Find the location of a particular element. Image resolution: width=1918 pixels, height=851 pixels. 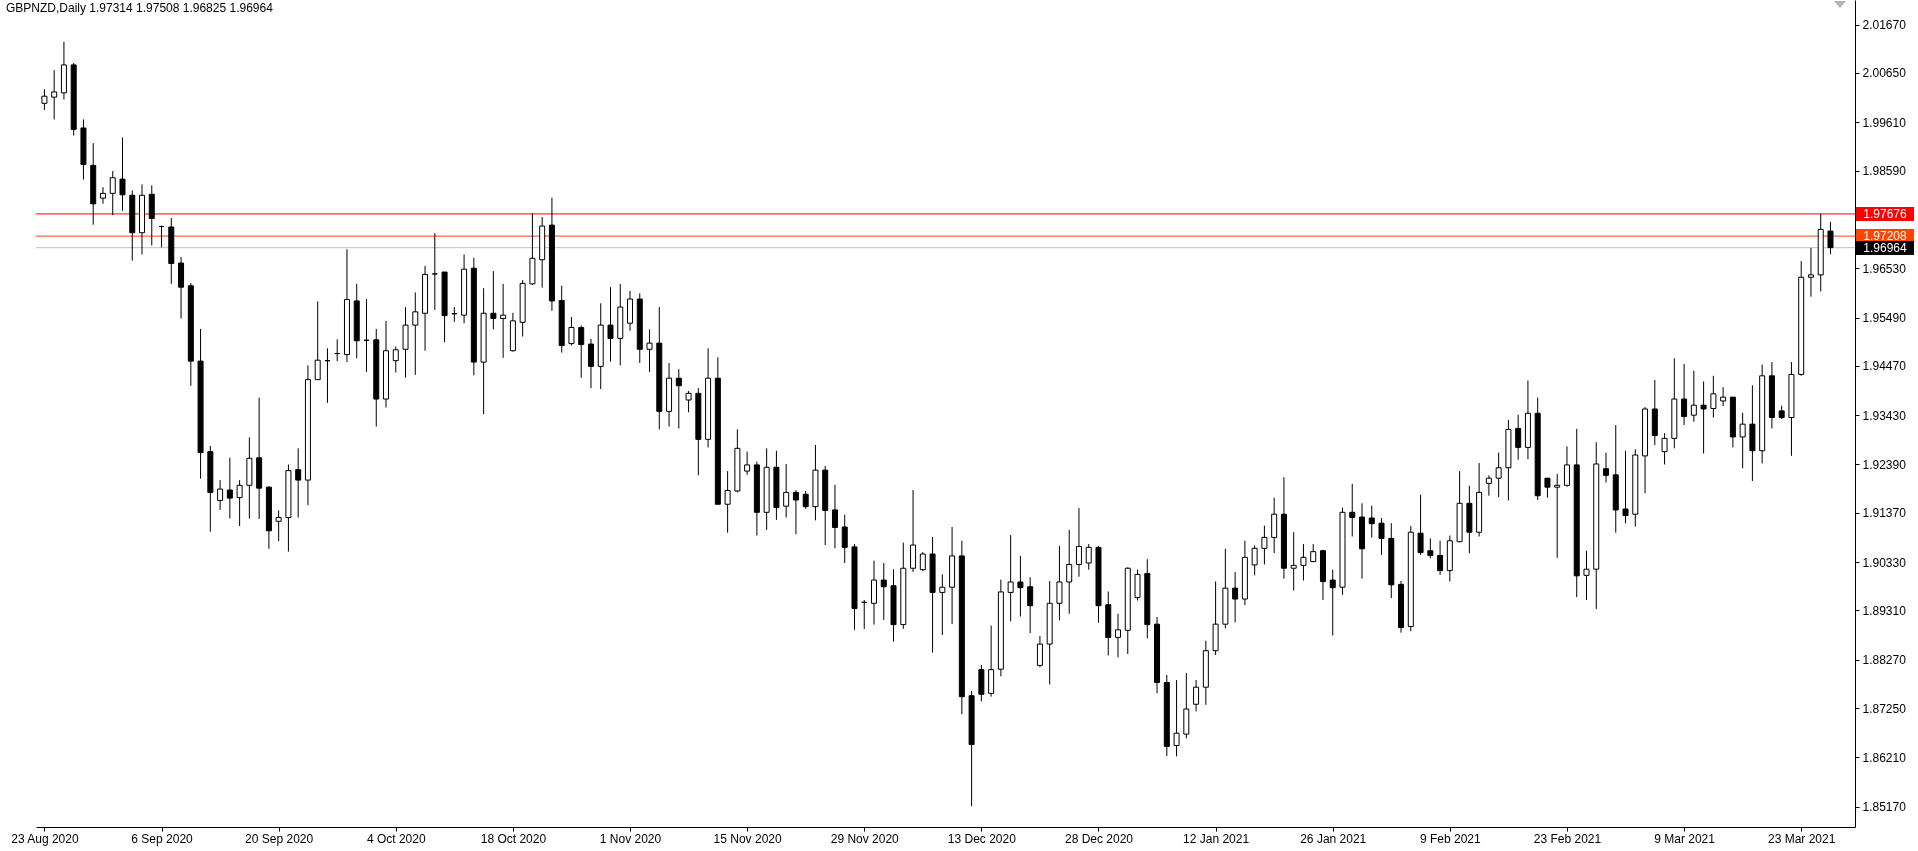

y-tick-label: 2.01670 is located at coordinates (1884, 25).